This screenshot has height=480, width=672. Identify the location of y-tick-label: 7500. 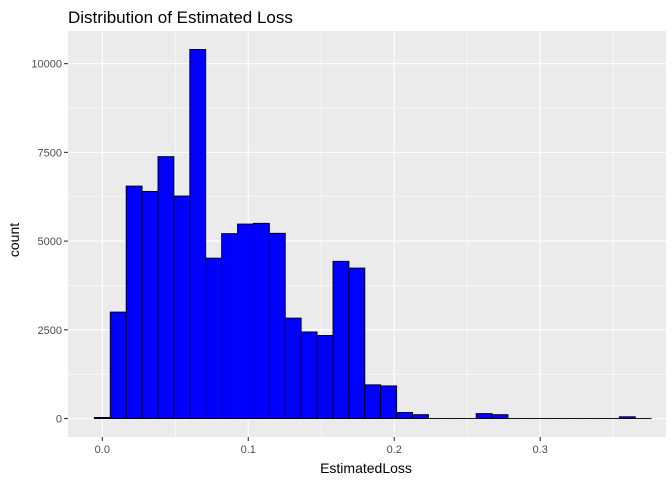
(50, 153).